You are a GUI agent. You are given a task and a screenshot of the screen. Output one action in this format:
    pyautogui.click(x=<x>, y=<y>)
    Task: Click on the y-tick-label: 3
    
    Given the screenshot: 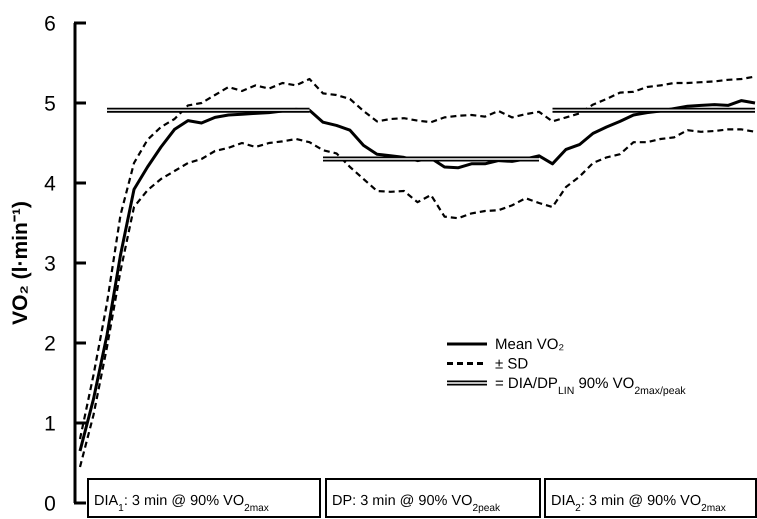 What is the action you would take?
    pyautogui.click(x=50, y=264)
    